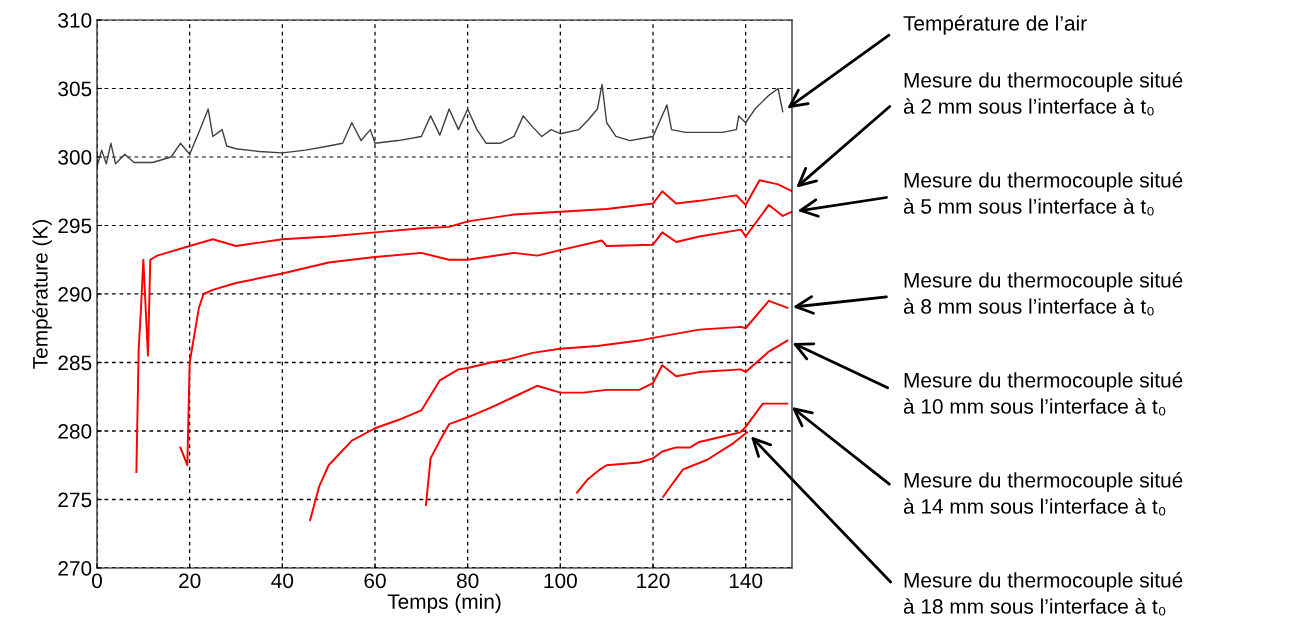 Image resolution: width=1290 pixels, height=634 pixels. I want to click on x-tick-label: 0, so click(97, 581).